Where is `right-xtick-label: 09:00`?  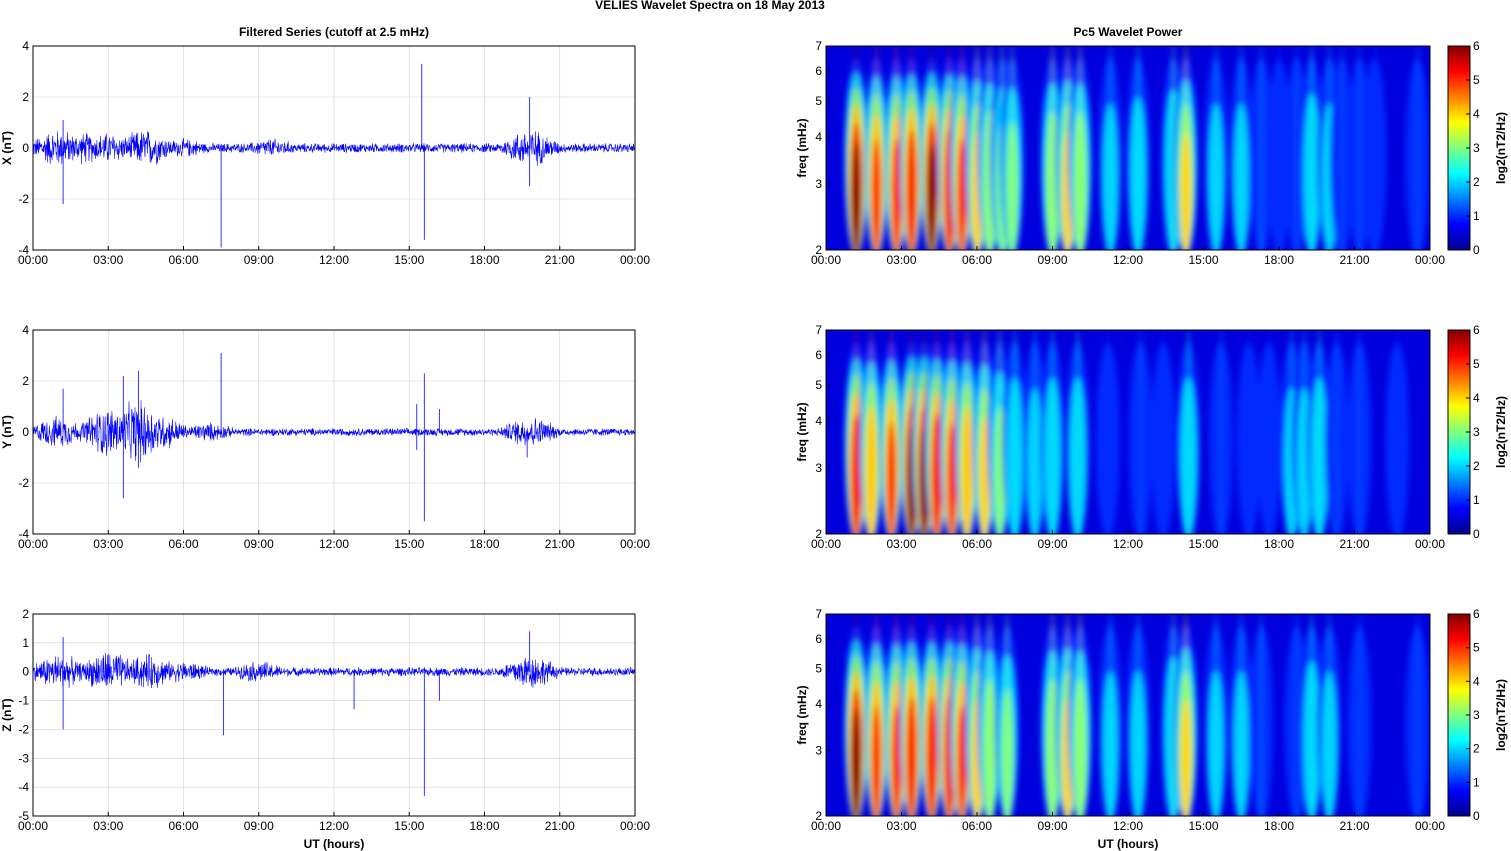 right-xtick-label: 09:00 is located at coordinates (1052, 260).